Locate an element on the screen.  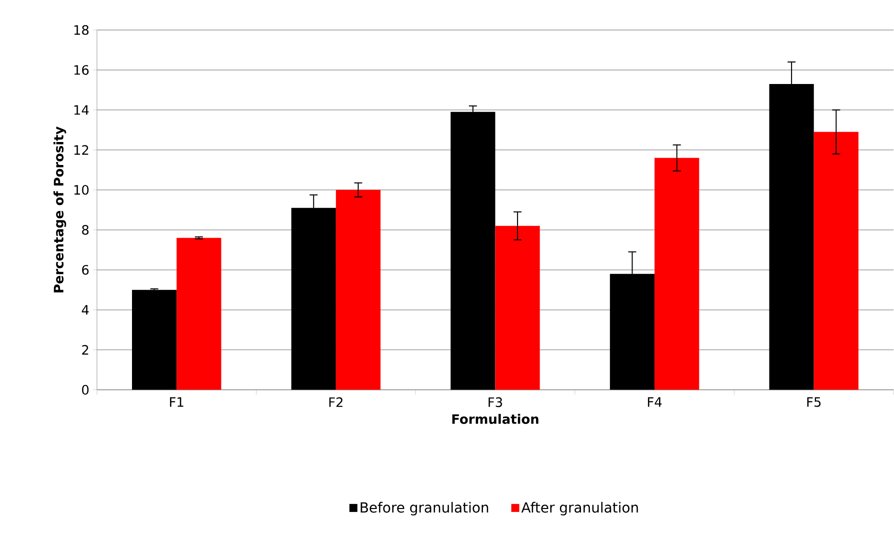
x-tick-label: F4 is located at coordinates (655, 402).